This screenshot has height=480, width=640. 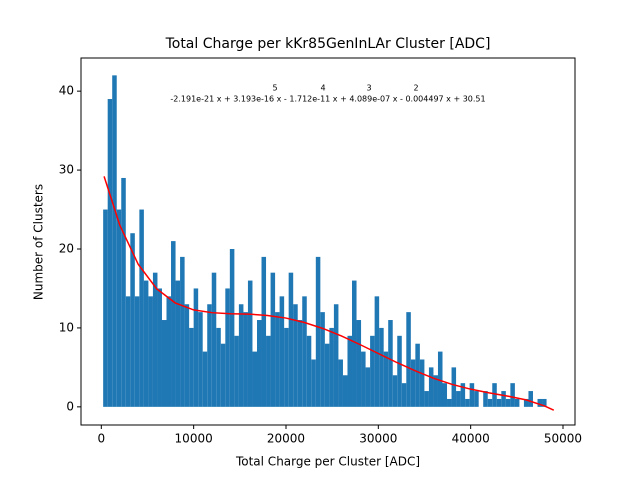 What do you see at coordinates (368, 88) in the screenshot?
I see `fit-exponent: 3` at bounding box center [368, 88].